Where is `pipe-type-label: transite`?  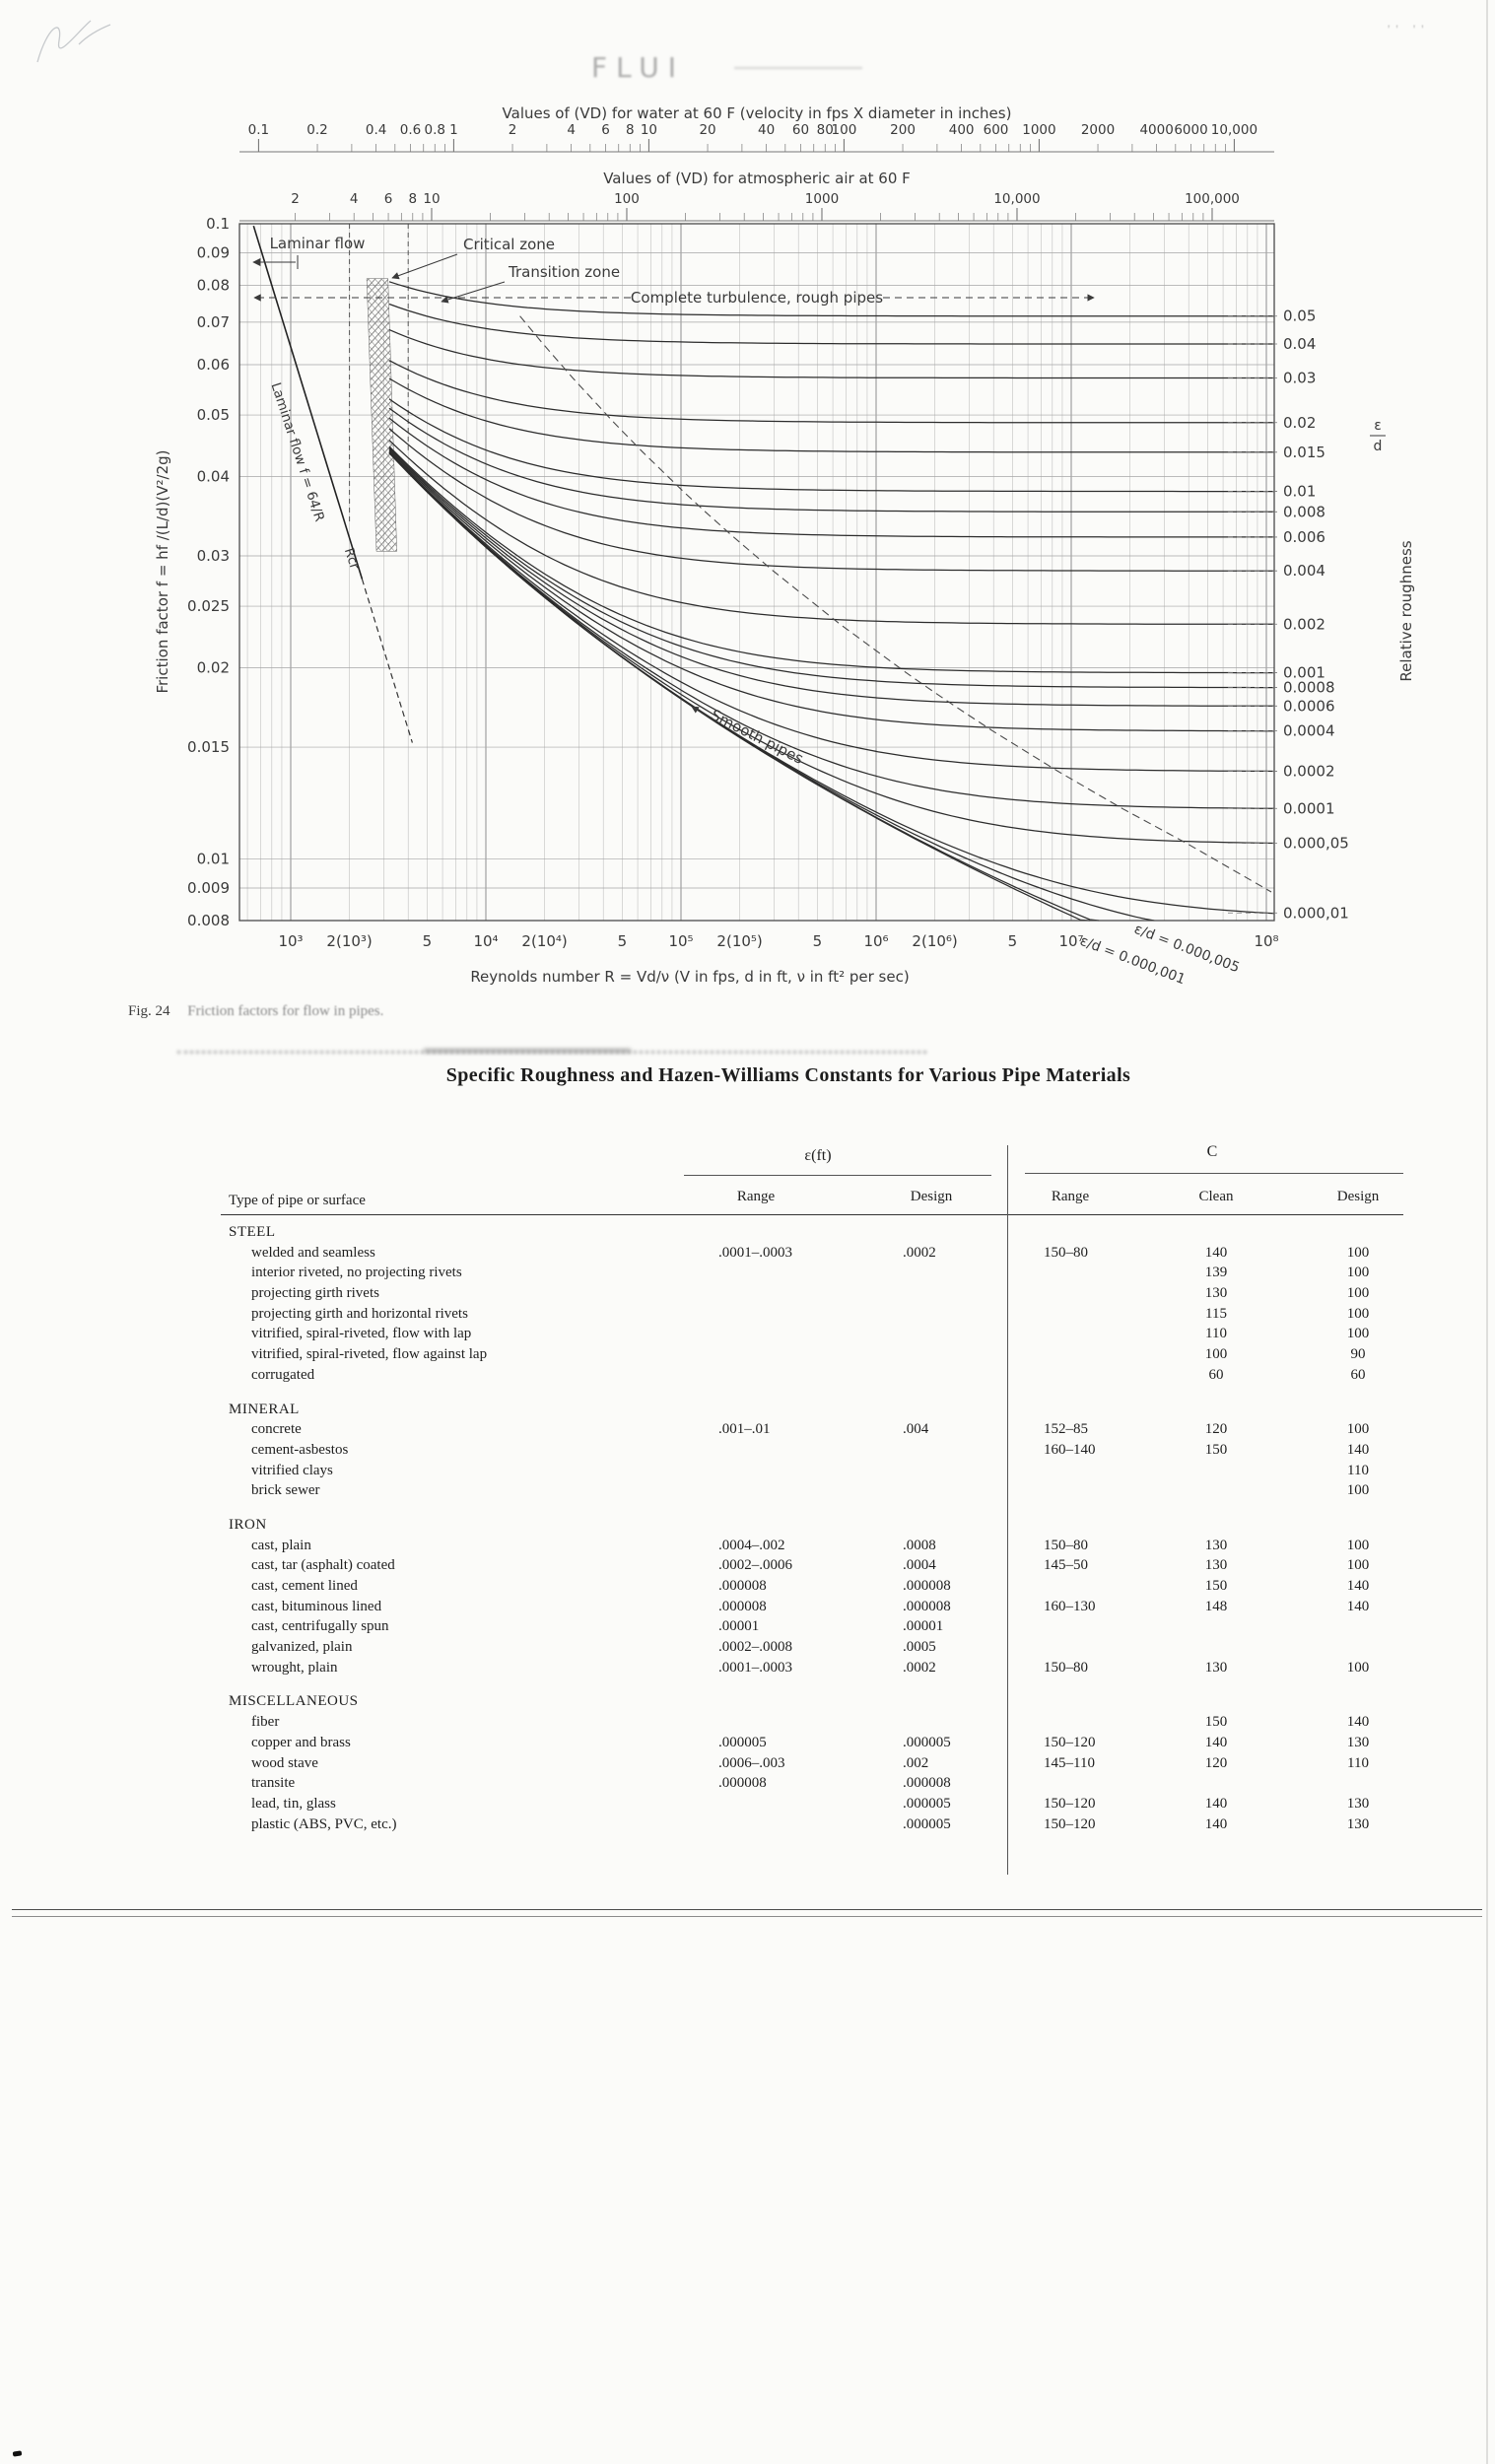
pipe-type-label: transite is located at coordinates (273, 1783).